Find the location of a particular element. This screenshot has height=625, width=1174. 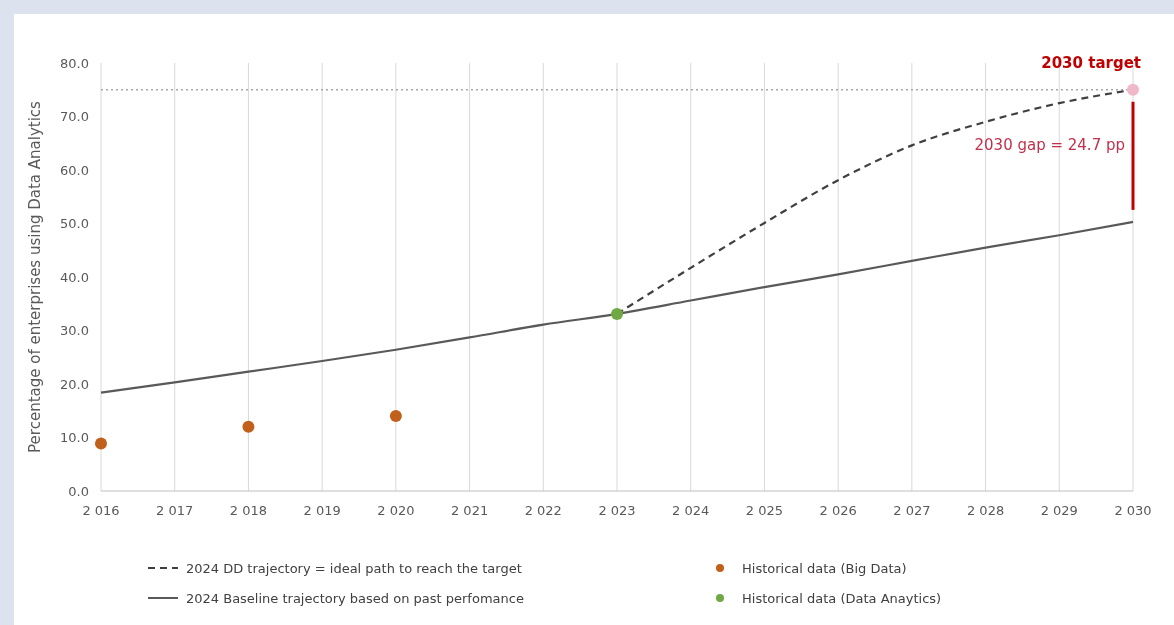

x-tick-label: 2 030 is located at coordinates (1133, 510).